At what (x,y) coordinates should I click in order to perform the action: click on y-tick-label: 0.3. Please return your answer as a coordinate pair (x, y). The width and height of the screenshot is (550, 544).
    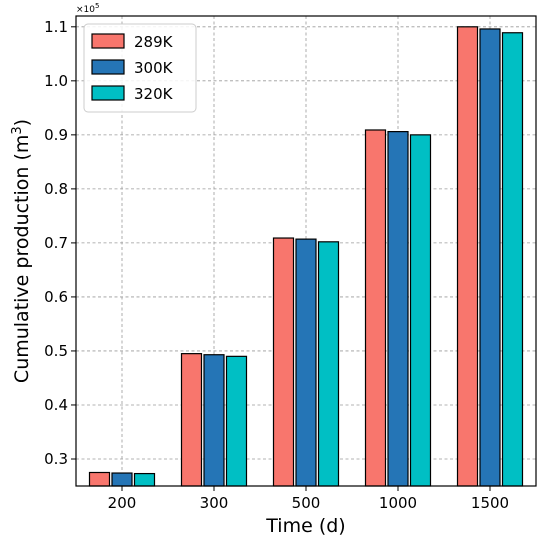
    Looking at the image, I should click on (56, 459).